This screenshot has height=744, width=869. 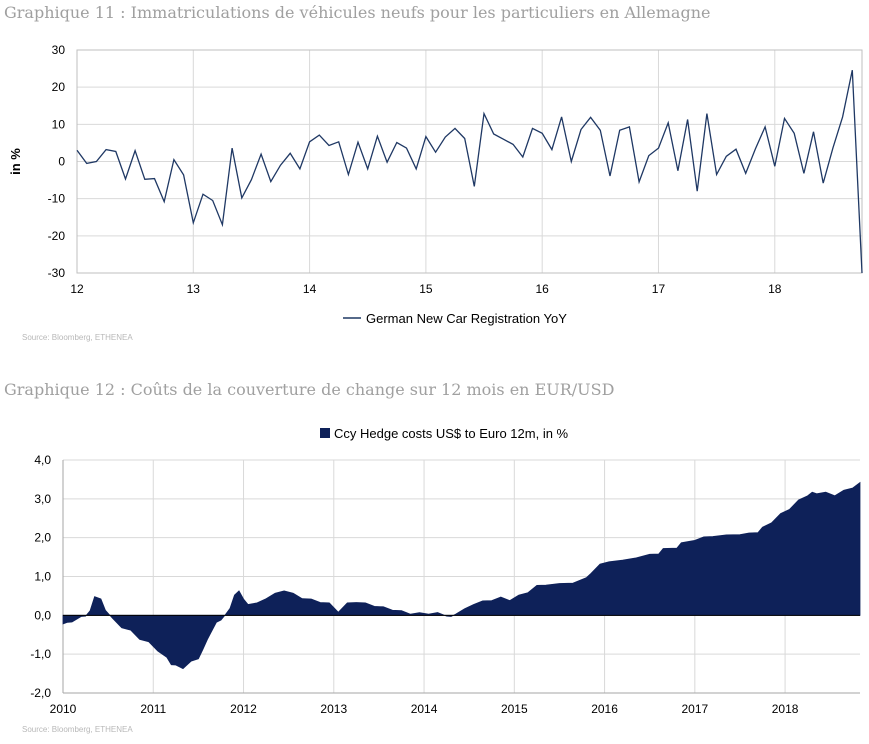 I want to click on chart1-x-tick: 13, so click(x=194, y=289).